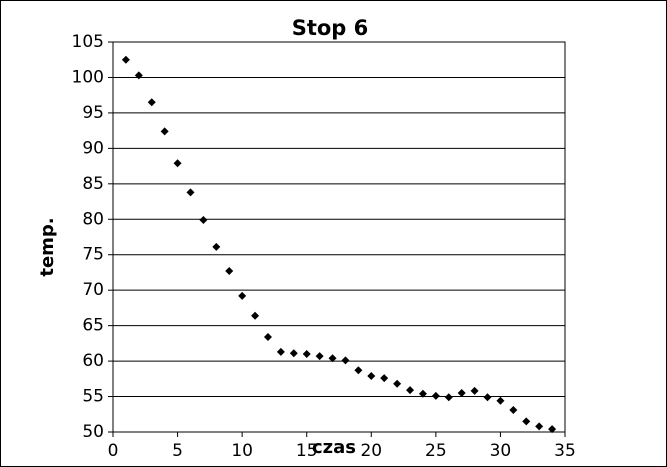 The width and height of the screenshot is (667, 467). Describe the element at coordinates (93, 326) in the screenshot. I see `y-tick-label: 65` at that location.